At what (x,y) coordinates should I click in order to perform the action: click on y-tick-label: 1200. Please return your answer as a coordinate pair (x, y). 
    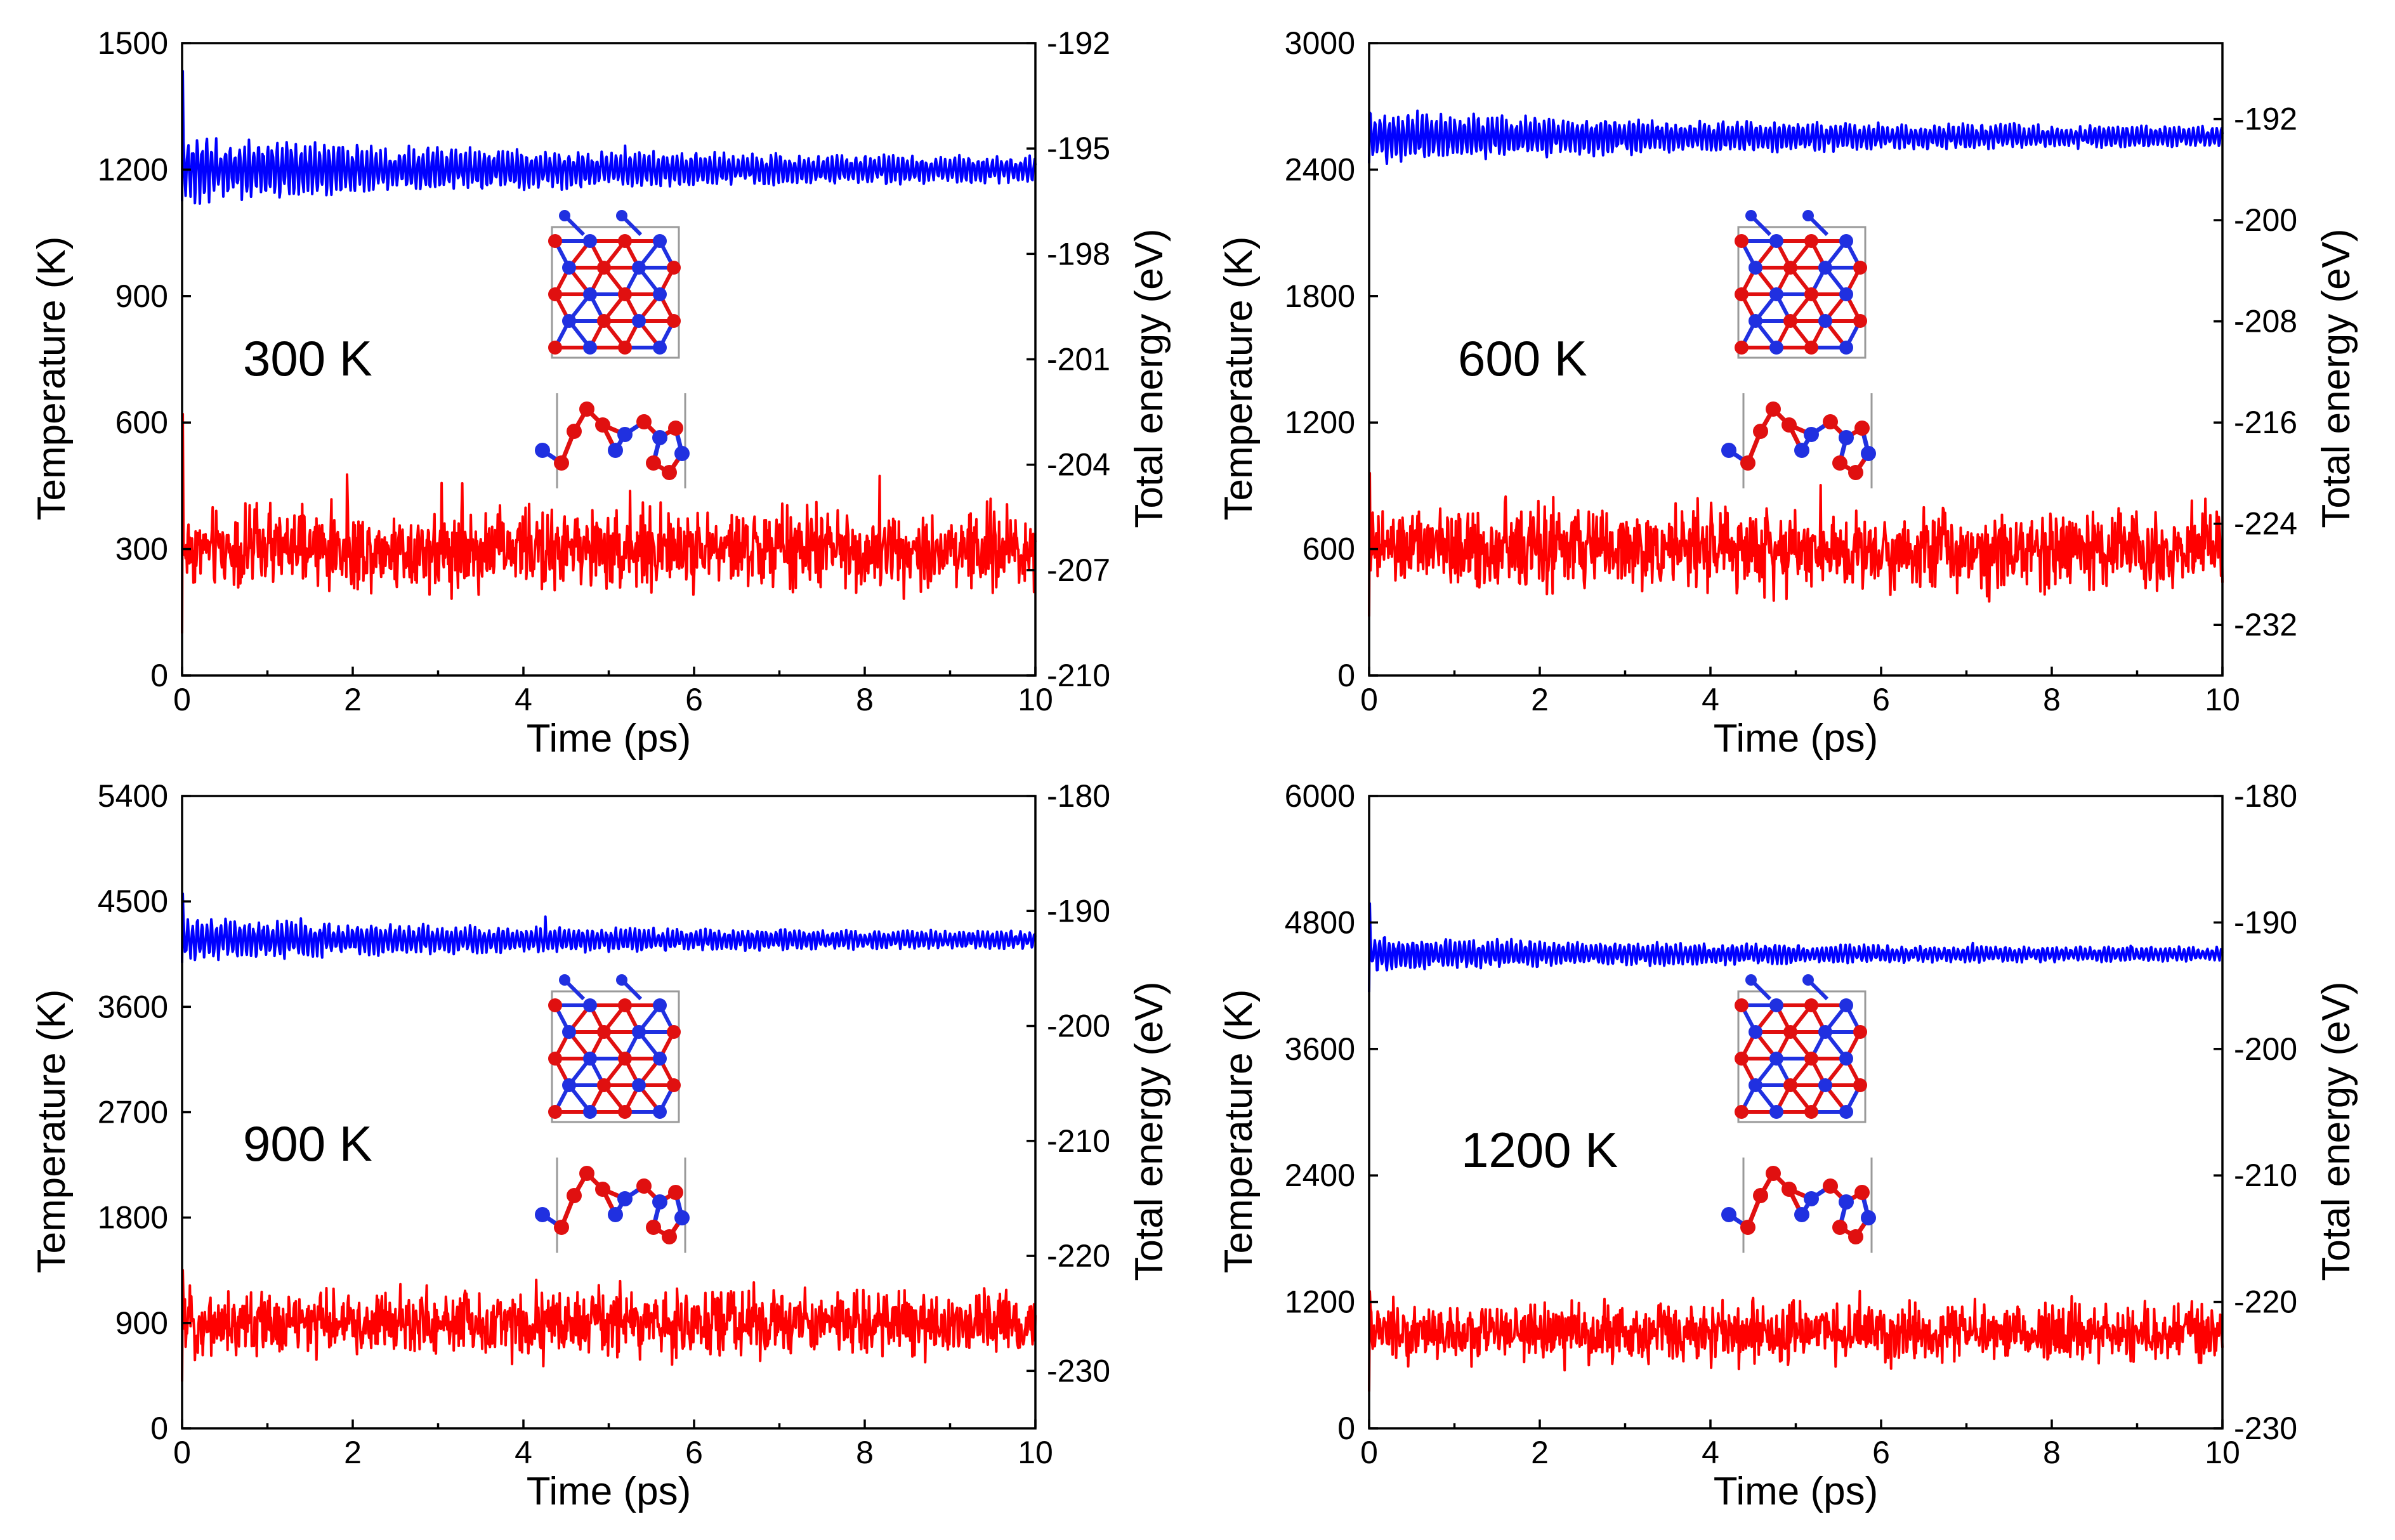
    Looking at the image, I should click on (1320, 423).